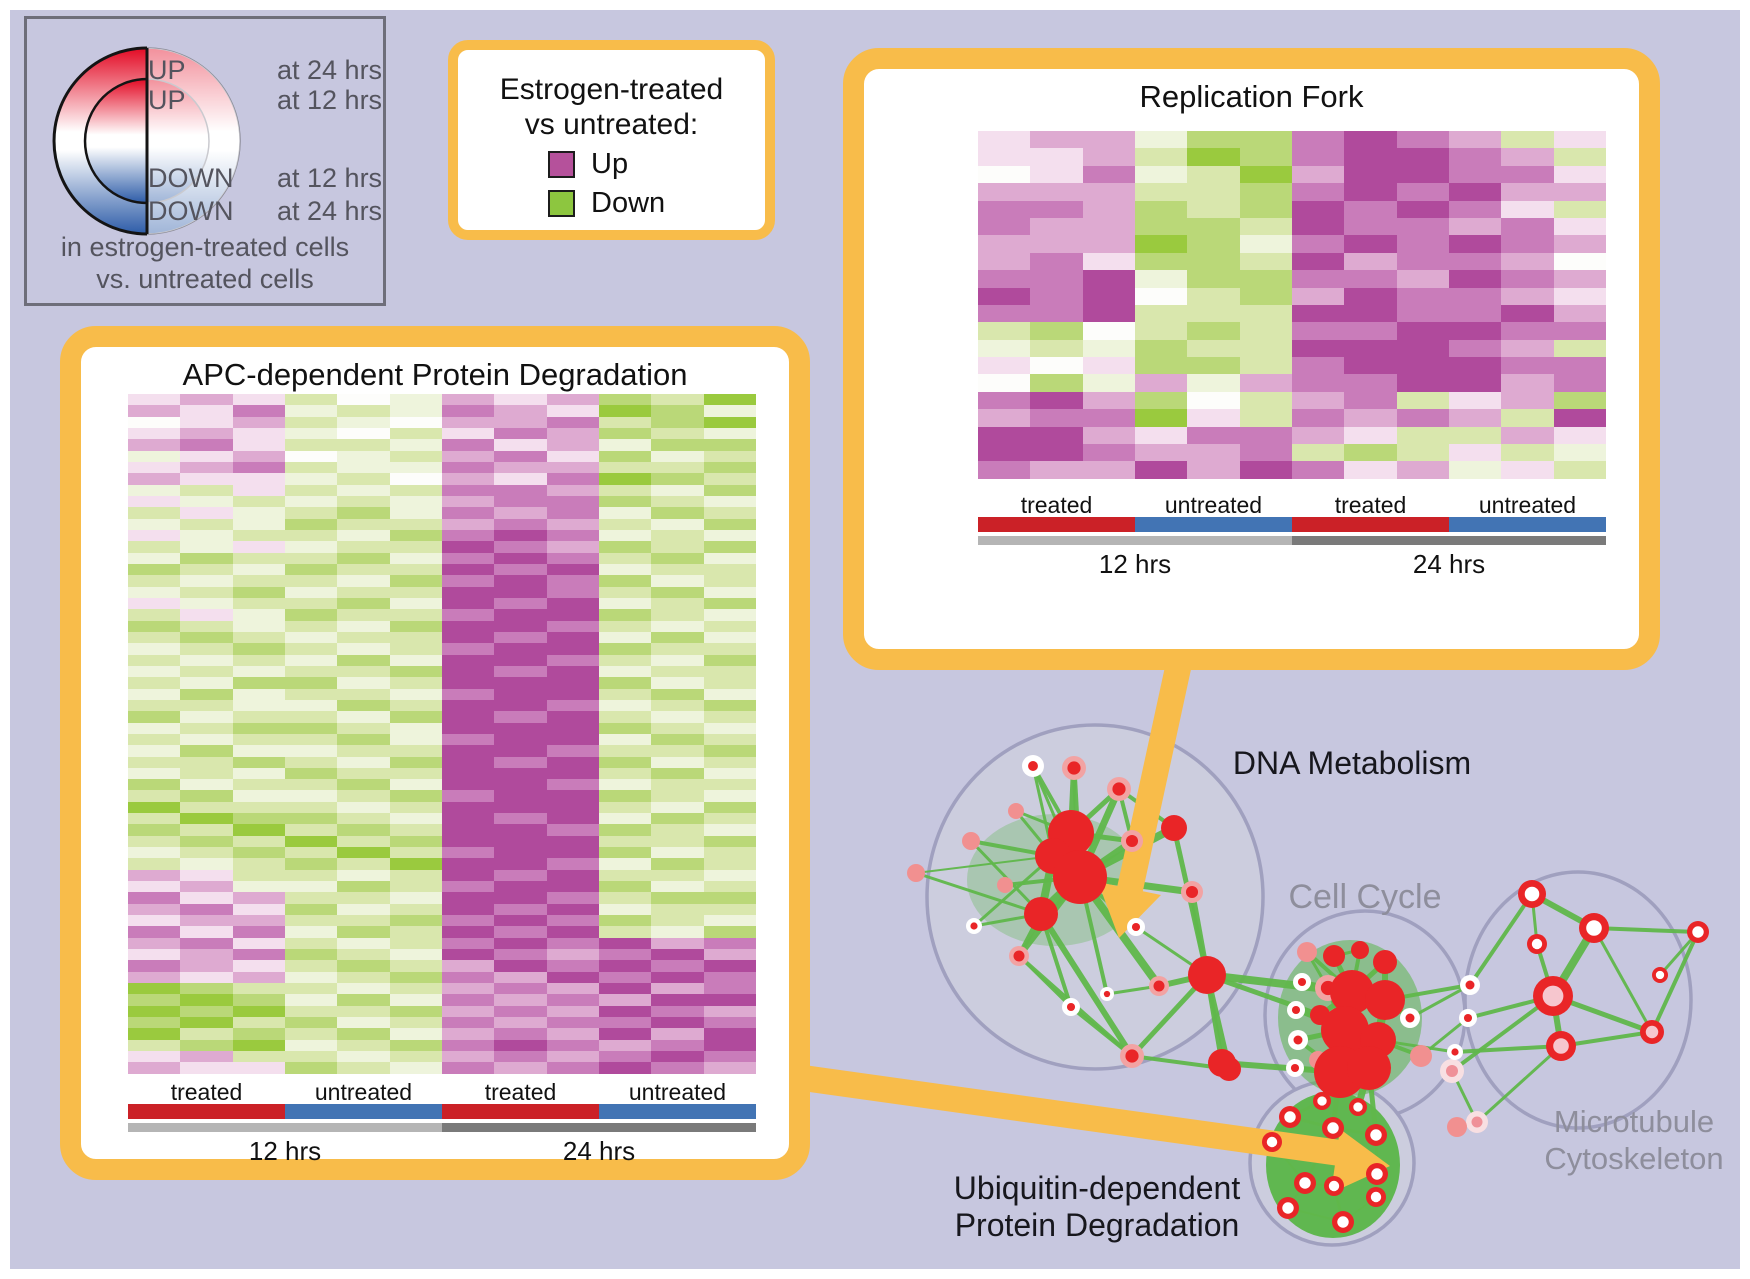  I want to click on rf-time-labels: 12 hrs 24 hrs, so click(1292, 564).